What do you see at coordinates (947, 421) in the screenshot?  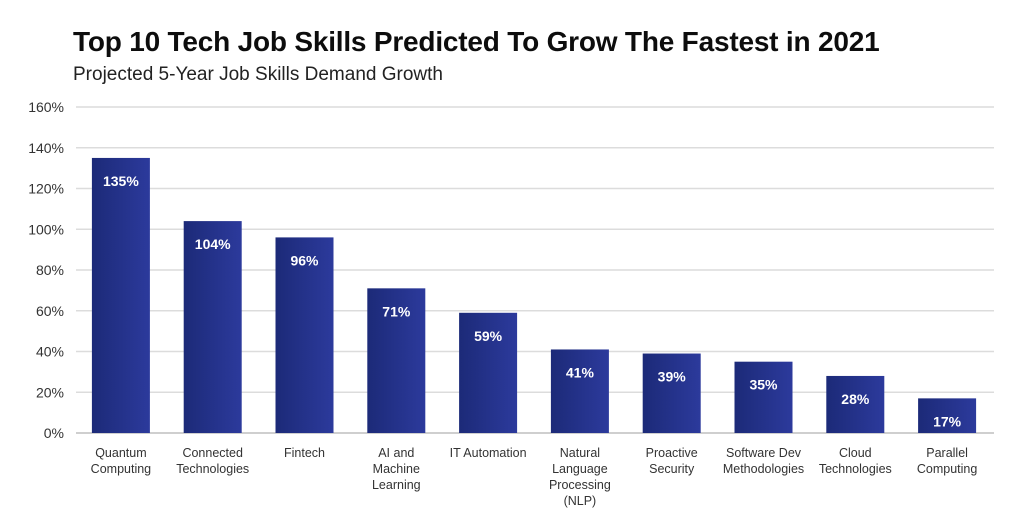 I see `data-label: 17%` at bounding box center [947, 421].